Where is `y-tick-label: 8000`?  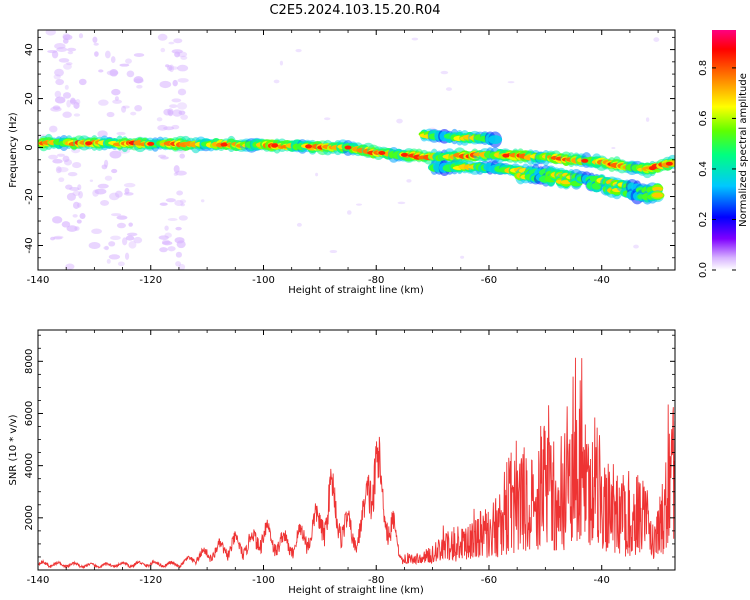
y-tick-label: 8000 is located at coordinates (29, 361).